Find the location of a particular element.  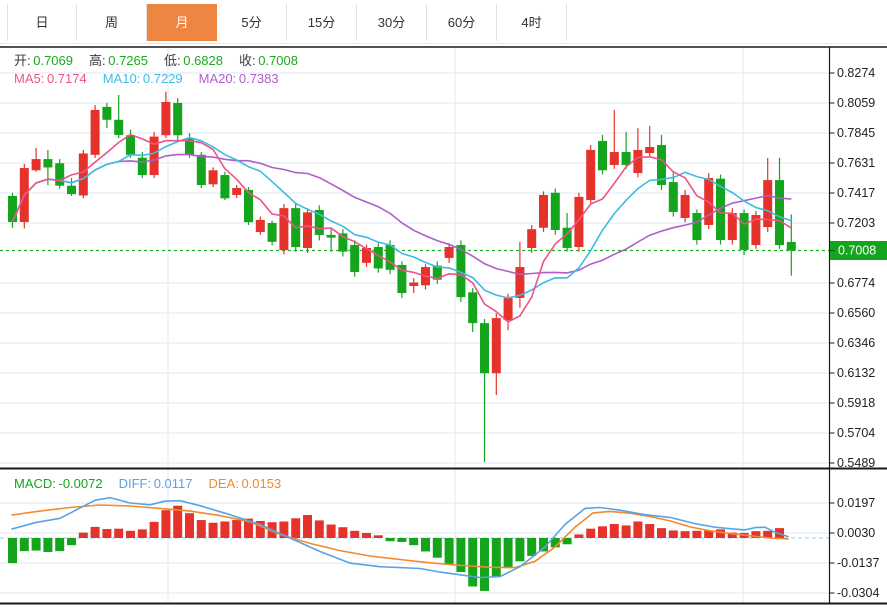

tab-60min: 60分 is located at coordinates (462, 22).